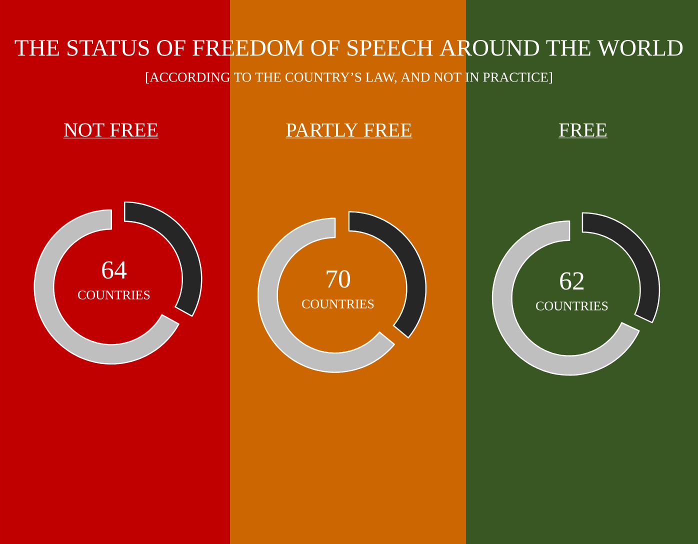 Image resolution: width=698 pixels, height=544 pixels. I want to click on text: 62, so click(572, 281).